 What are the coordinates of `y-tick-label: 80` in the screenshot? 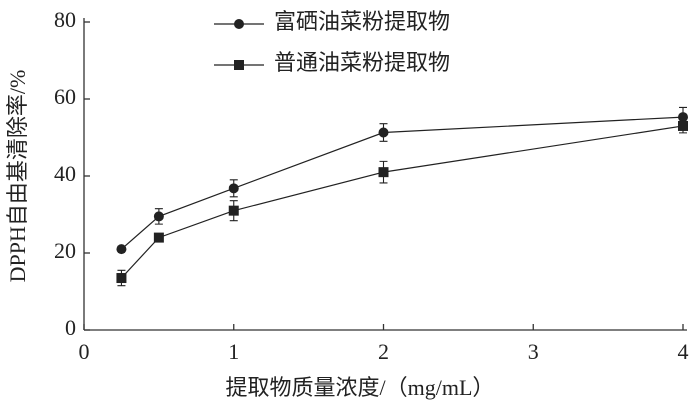 It's located at (65, 19).